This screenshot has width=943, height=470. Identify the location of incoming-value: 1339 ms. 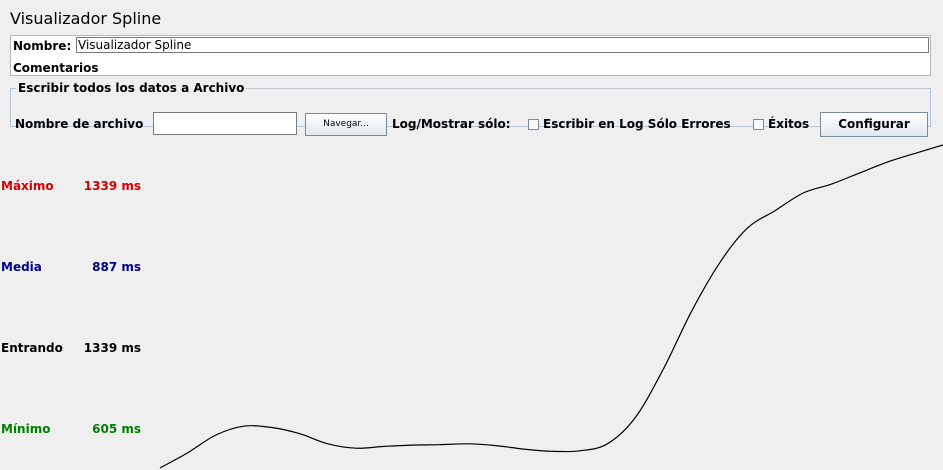
(112, 348).